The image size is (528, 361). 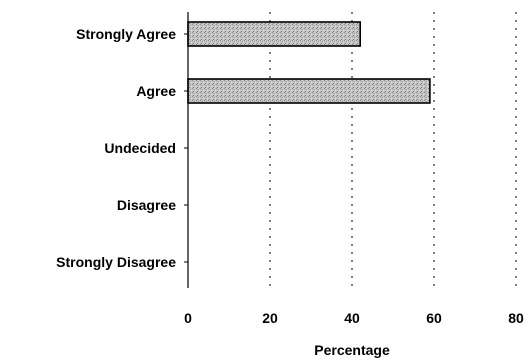 I want to click on x-tick-label: 40, so click(x=352, y=318).